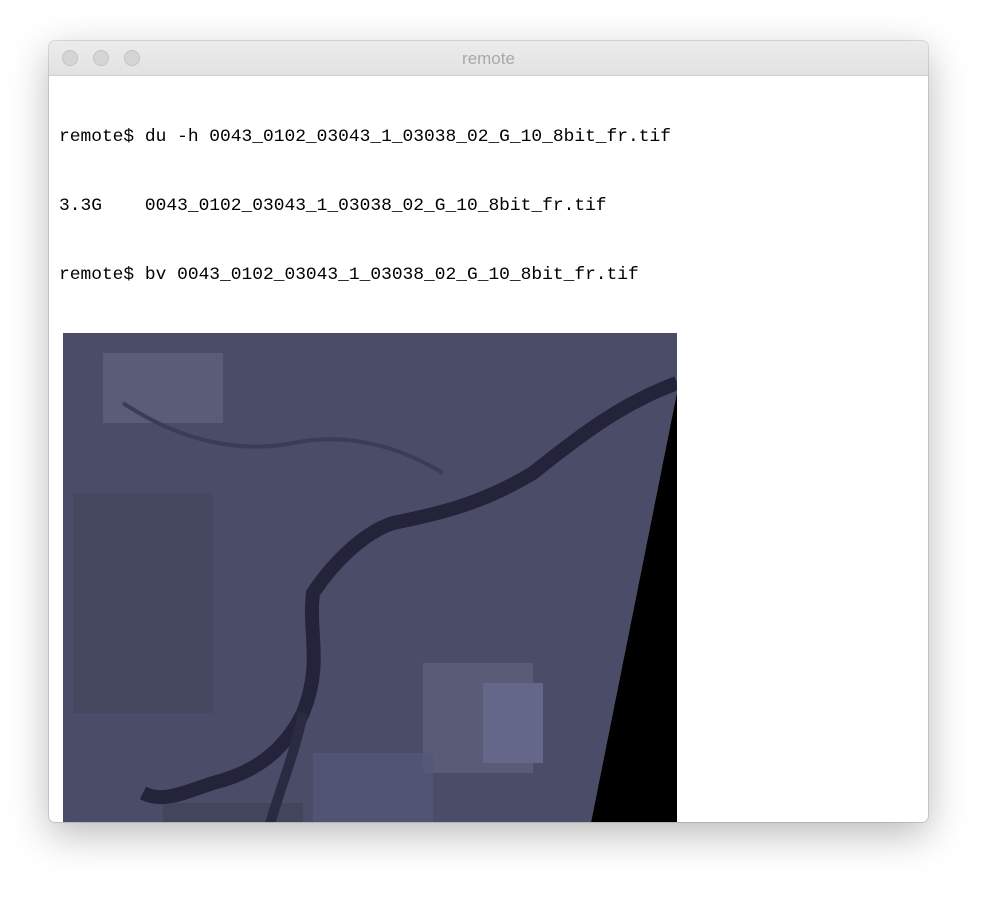  I want to click on window-title: remote, so click(488, 58).